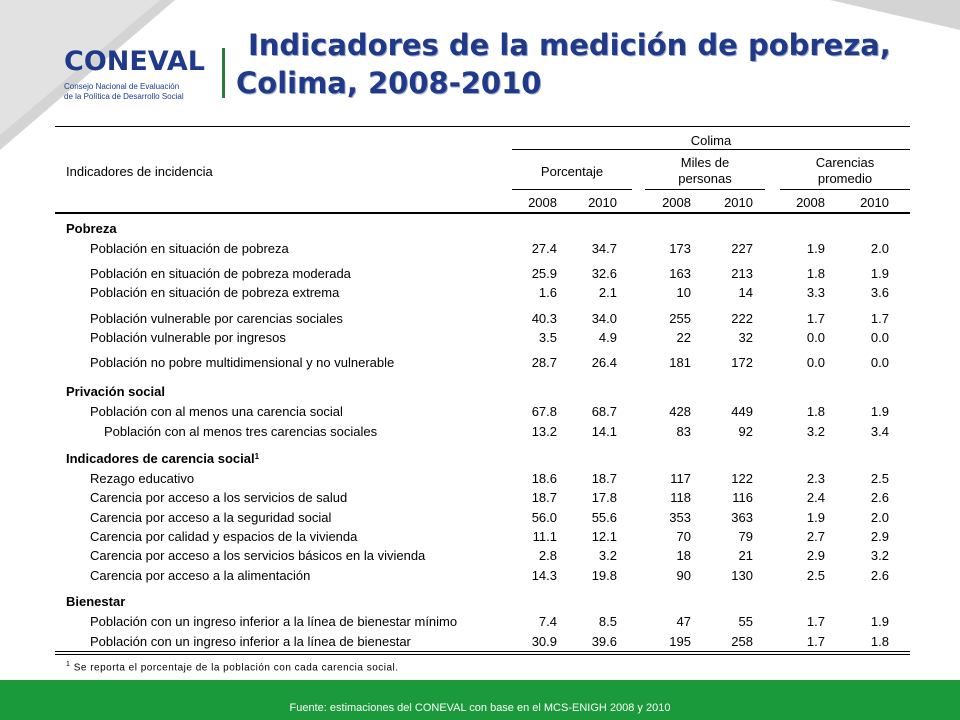  Describe the element at coordinates (742, 575) in the screenshot. I see `table-cell: 130` at that location.